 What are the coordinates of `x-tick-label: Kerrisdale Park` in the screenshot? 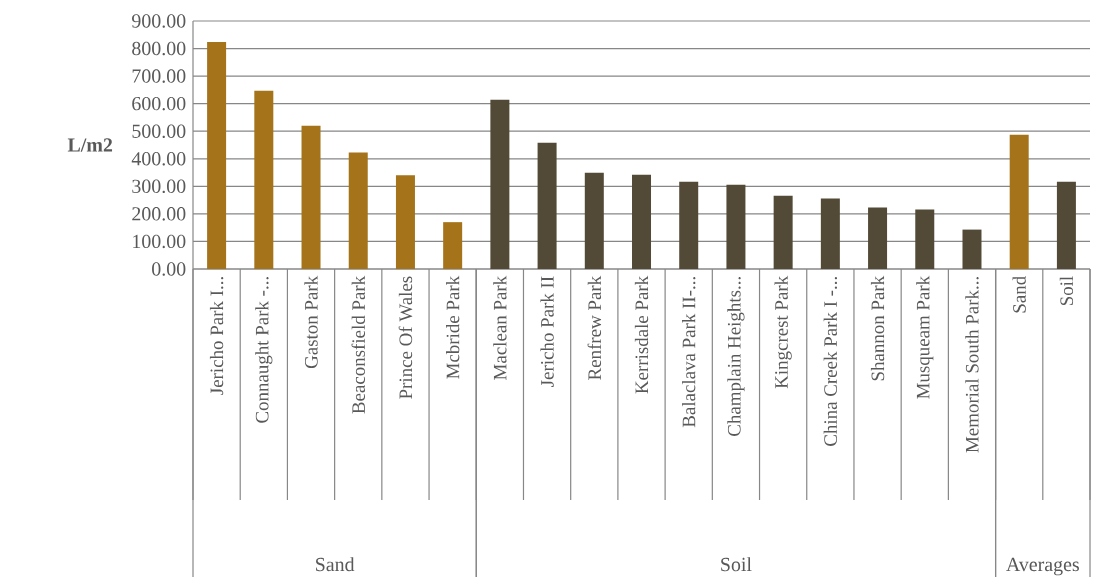 It's located at (641, 334).